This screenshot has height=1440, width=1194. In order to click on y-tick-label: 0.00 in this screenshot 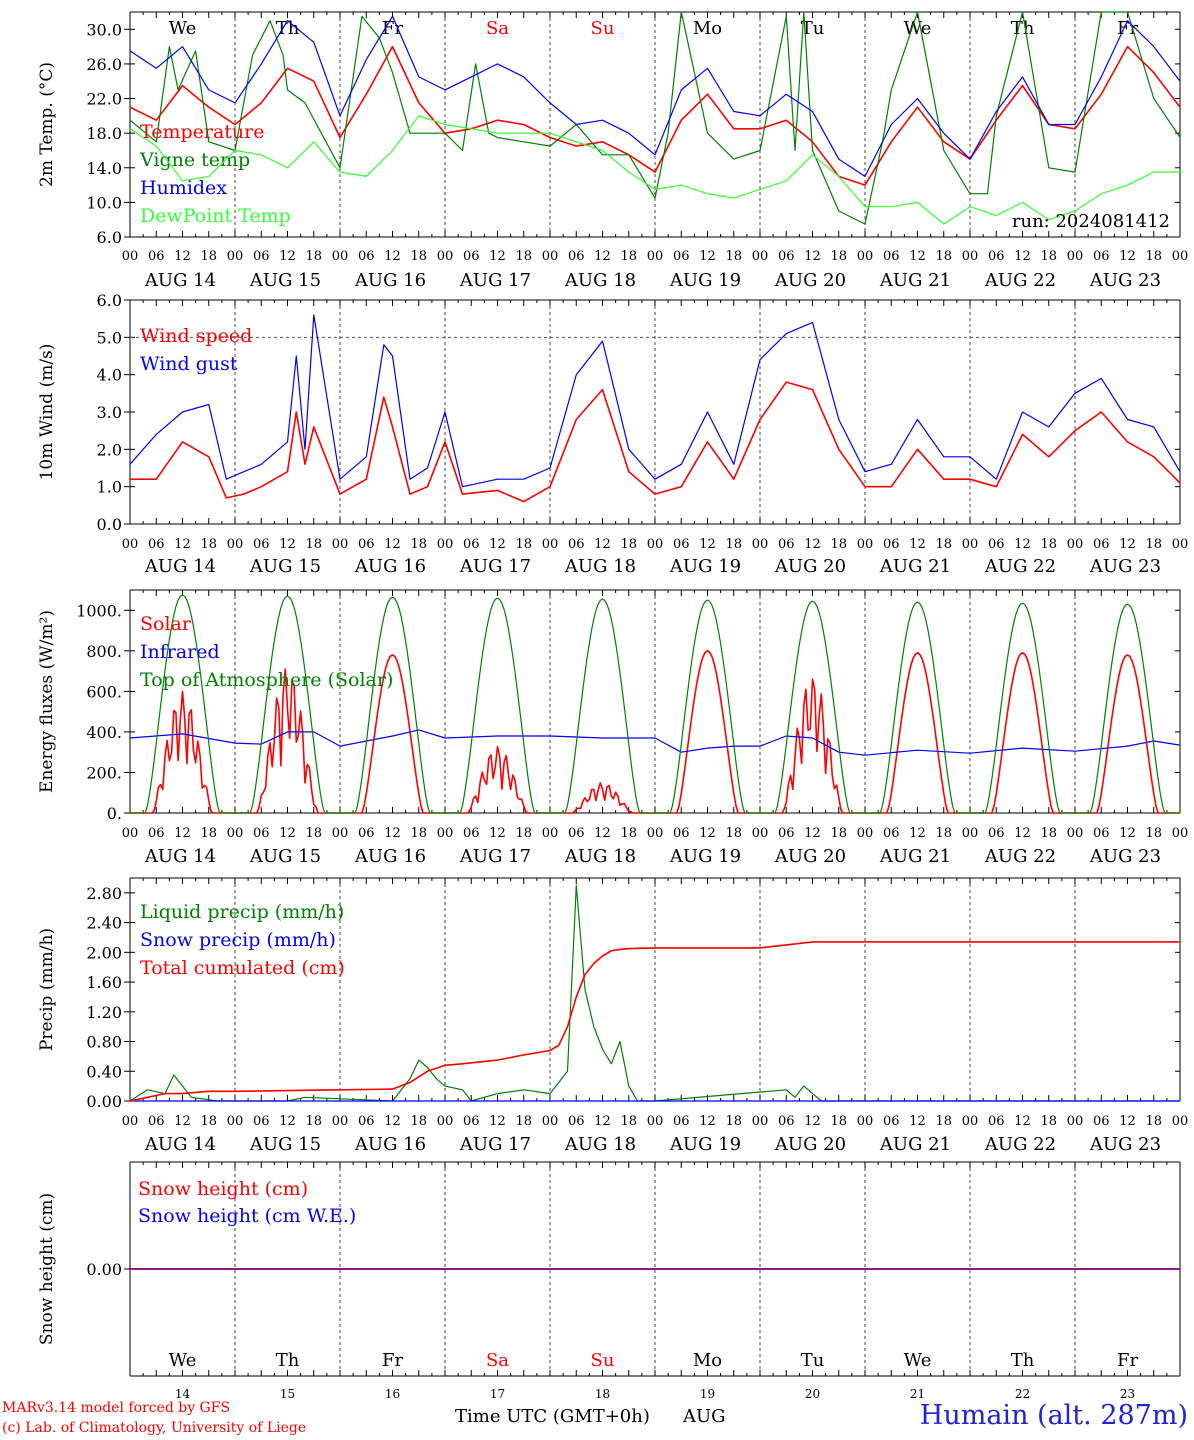, I will do `click(104, 1269)`.